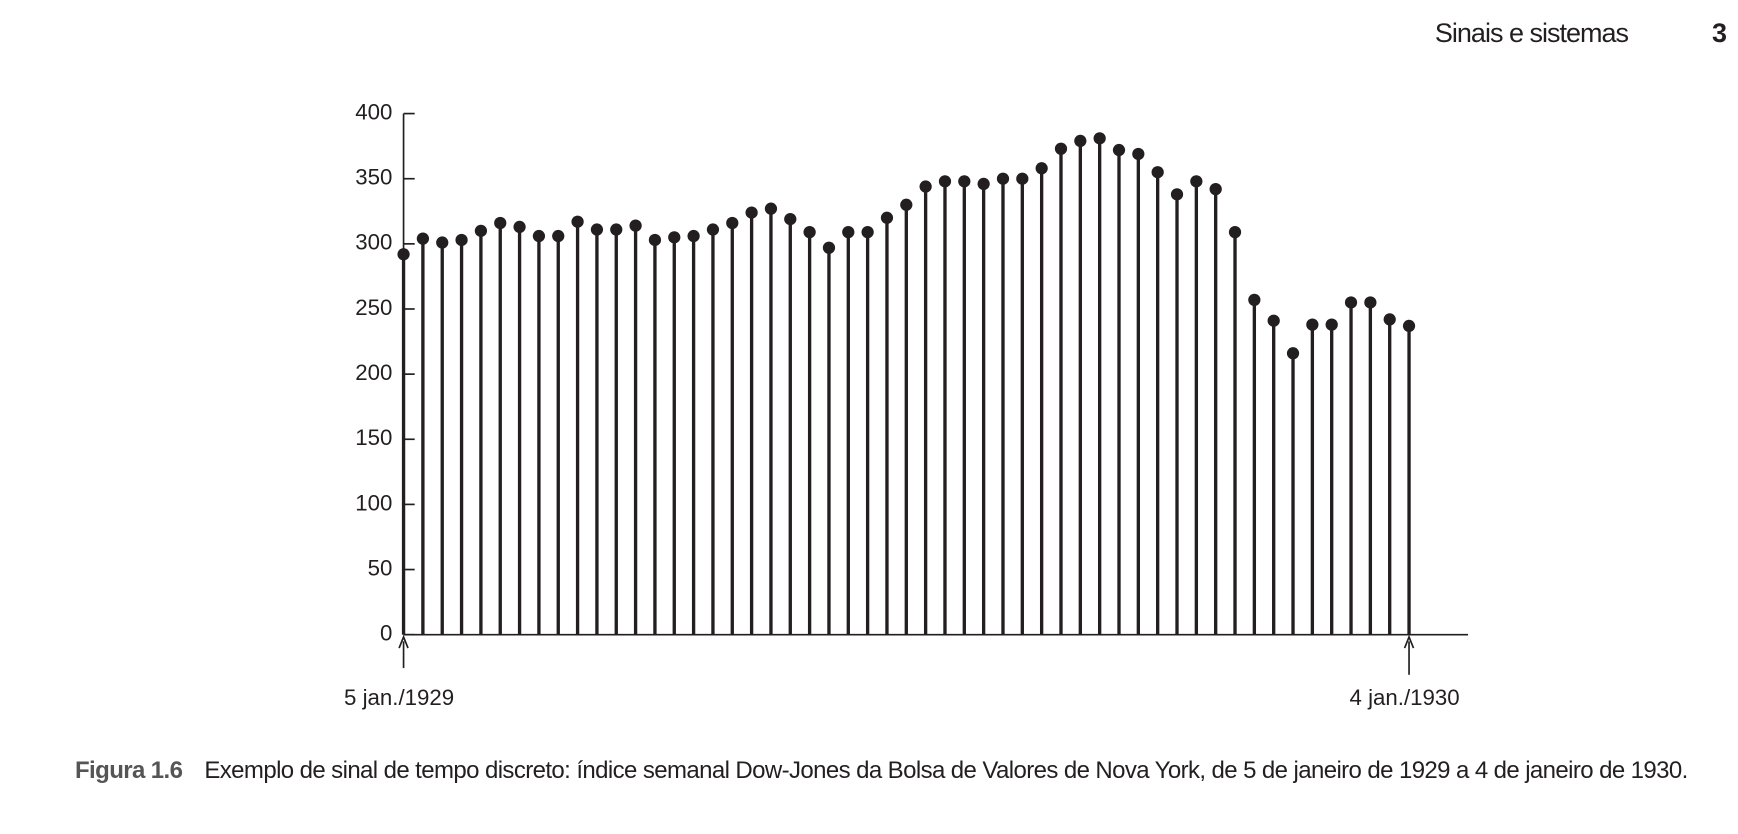 This screenshot has width=1738, height=834. Describe the element at coordinates (399, 697) in the screenshot. I see `x-tick-label: 5 jan./1929` at that location.